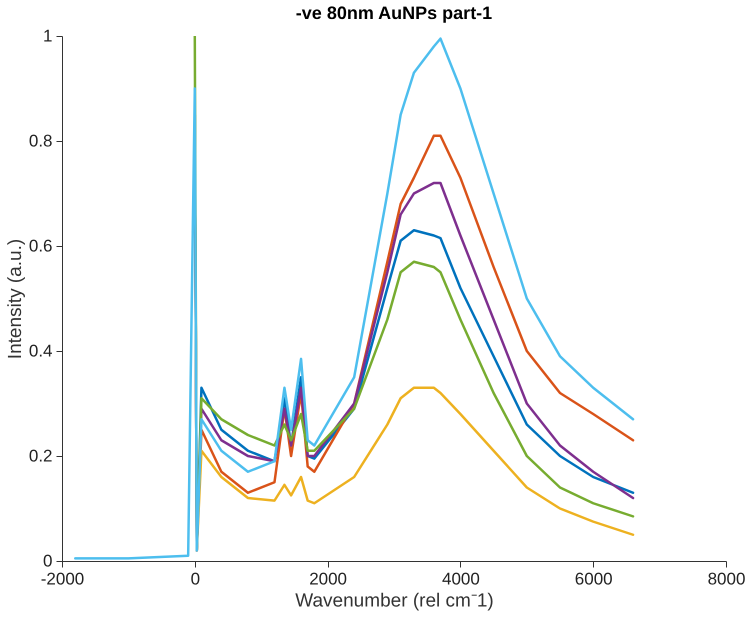  I want to click on x-tick-label: 2000, so click(328, 579).